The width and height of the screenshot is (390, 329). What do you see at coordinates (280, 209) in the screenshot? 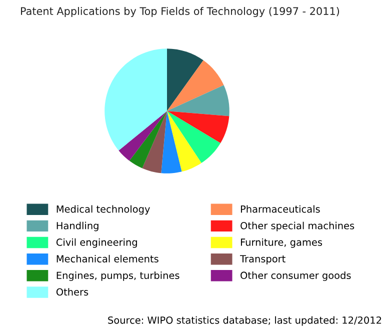
I see `legend-label: Pharmaceuticals` at bounding box center [280, 209].